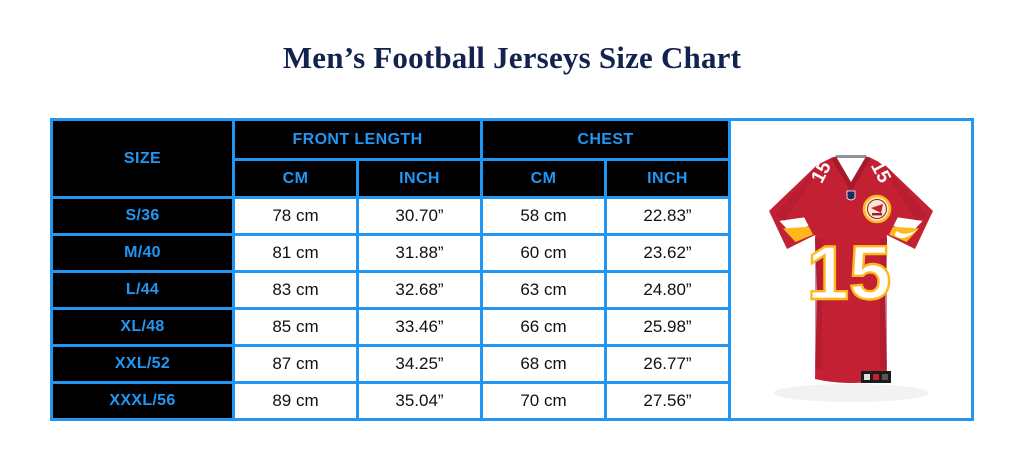 This screenshot has height=471, width=1024. Describe the element at coordinates (295, 364) in the screenshot. I see `front-length-cm-value: 87 cm` at that location.